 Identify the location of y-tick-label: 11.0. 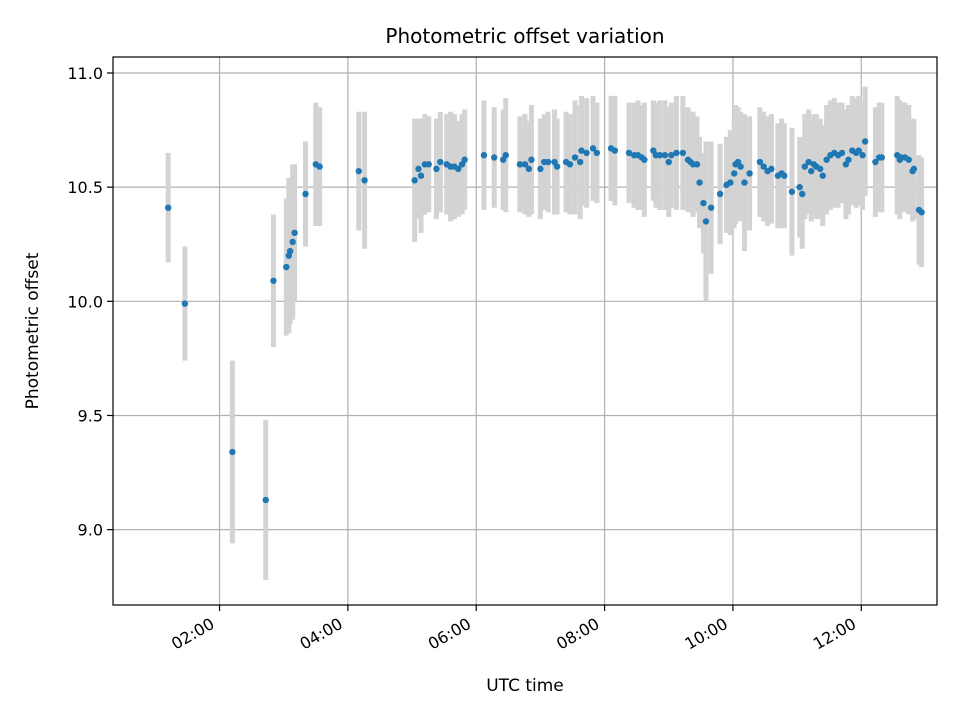
(85, 73).